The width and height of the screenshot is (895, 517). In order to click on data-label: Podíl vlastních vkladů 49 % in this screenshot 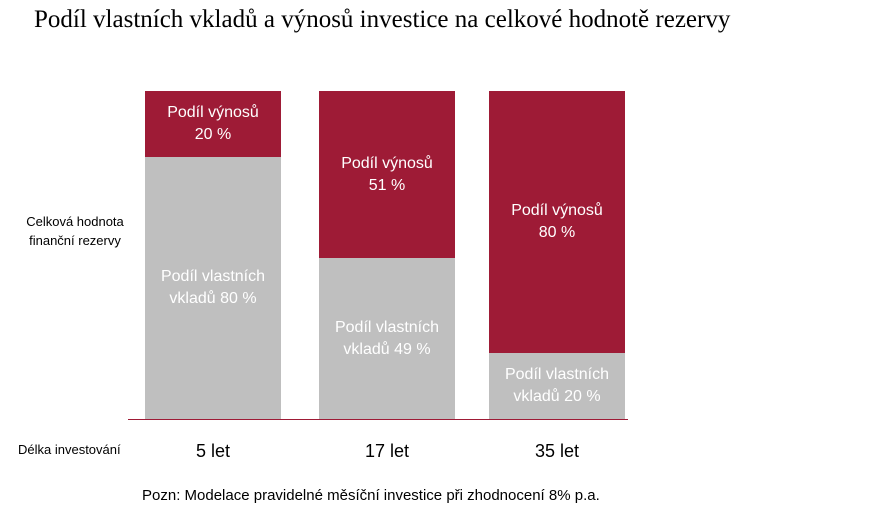, I will do `click(387, 339)`.